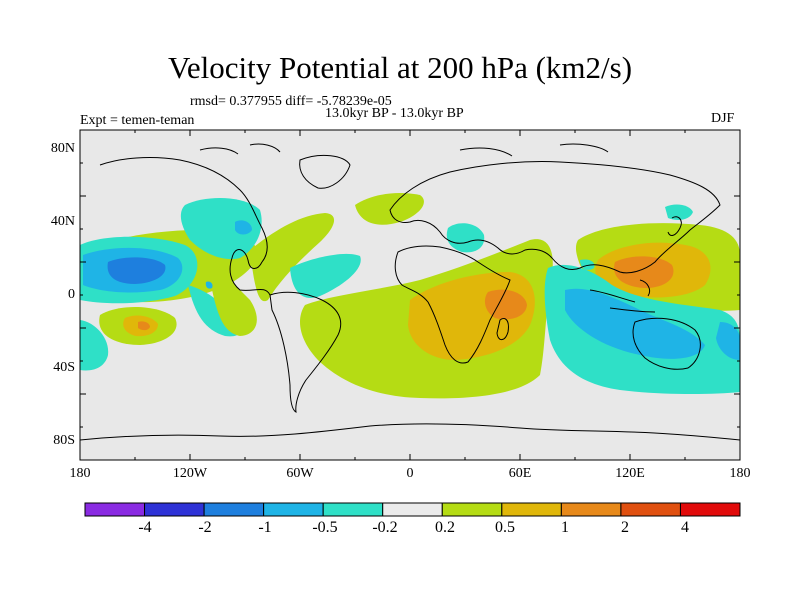 This screenshot has width=800, height=600. What do you see at coordinates (410, 432) in the screenshot?
I see `coastline-antarctica` at bounding box center [410, 432].